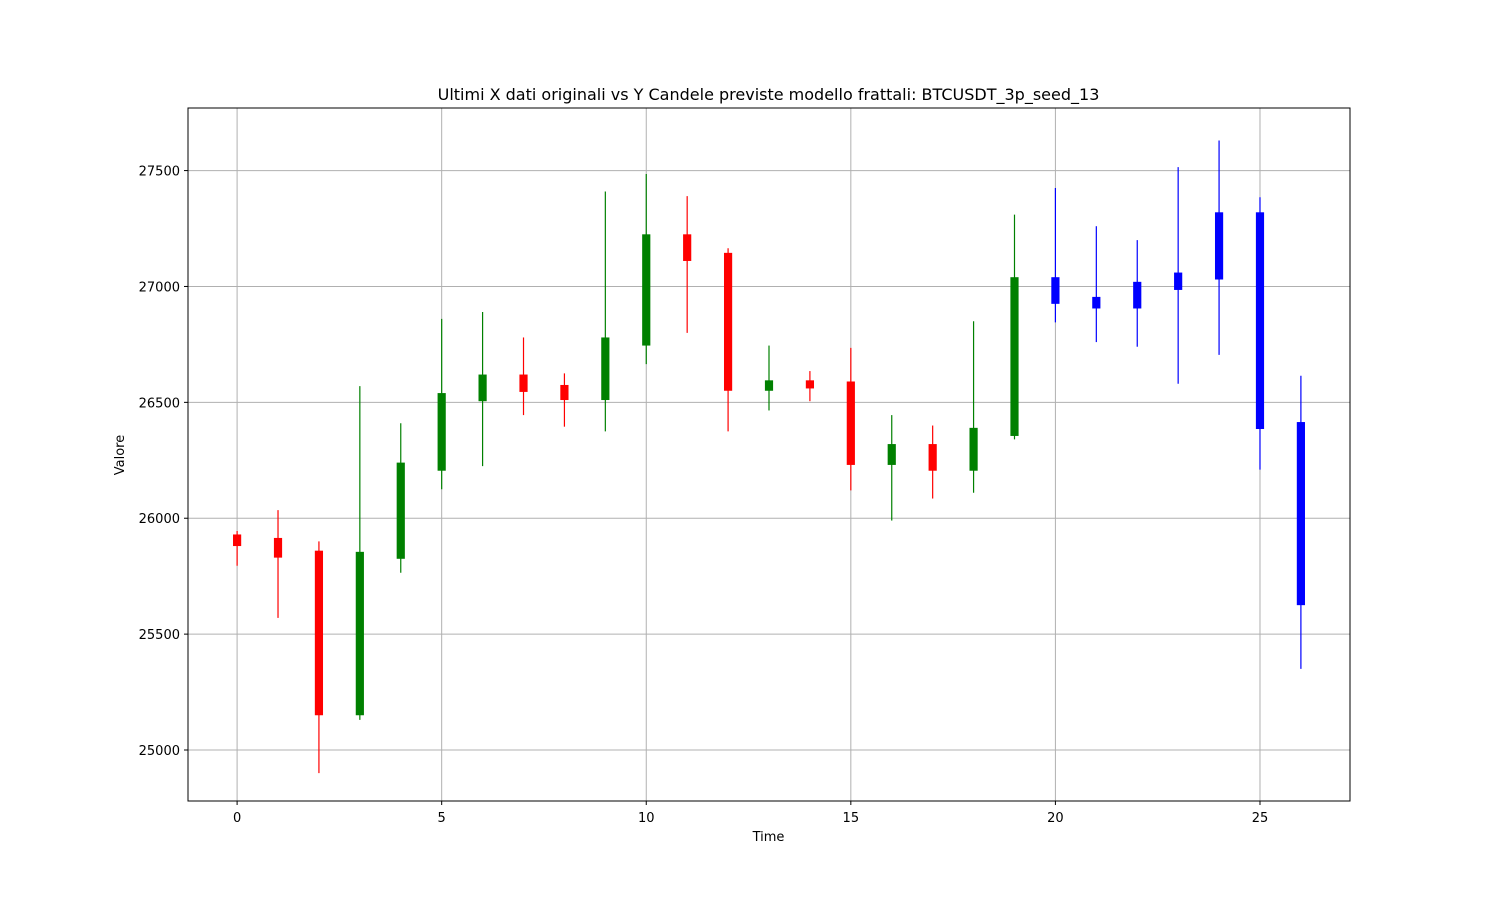 The image size is (1500, 900). Describe the element at coordinates (163, 462) in the screenshot. I see `y-axis: 25000 25500 26000 26500 27000 27500` at that location.